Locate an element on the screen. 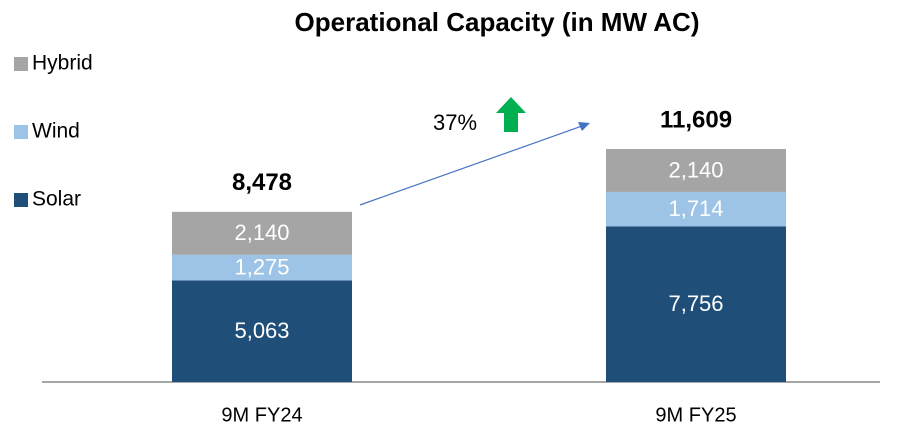  total-label: 11,609 is located at coordinates (696, 119).